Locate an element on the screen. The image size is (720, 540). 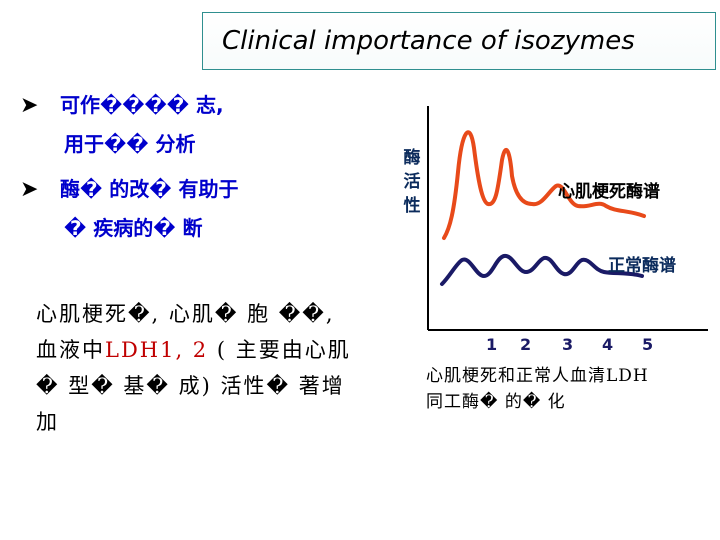
title-box is located at coordinates (459, 41).